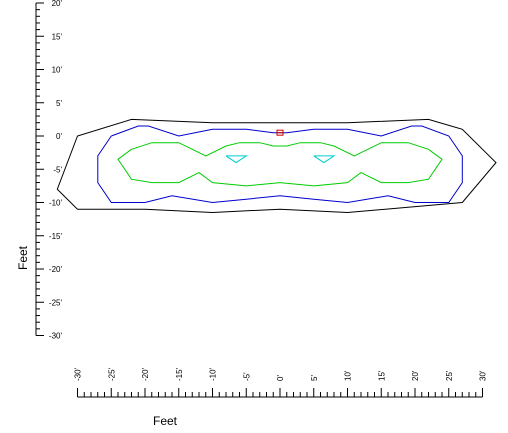 The height and width of the screenshot is (433, 508). Describe the element at coordinates (145, 374) in the screenshot. I see `x-tick-label: -20'` at that location.